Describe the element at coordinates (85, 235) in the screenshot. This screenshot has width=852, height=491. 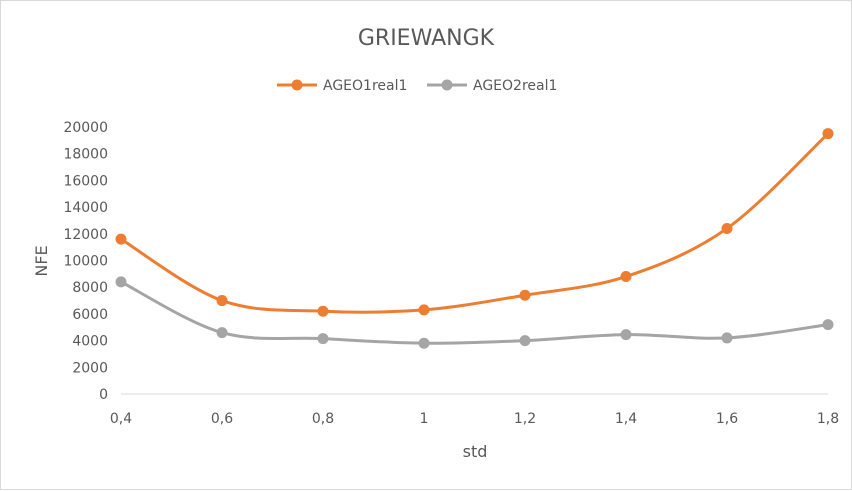
I see `y-tick-label: 12000` at that location.